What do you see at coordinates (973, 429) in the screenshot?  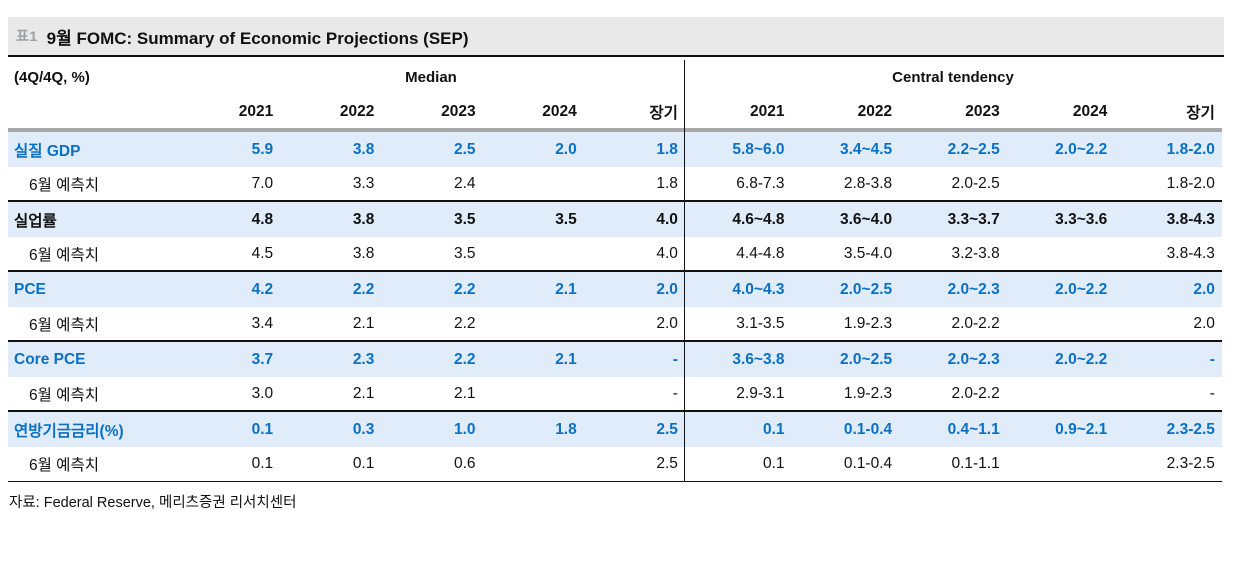 I see `table-cell: 0.4~1.1` at bounding box center [973, 429].